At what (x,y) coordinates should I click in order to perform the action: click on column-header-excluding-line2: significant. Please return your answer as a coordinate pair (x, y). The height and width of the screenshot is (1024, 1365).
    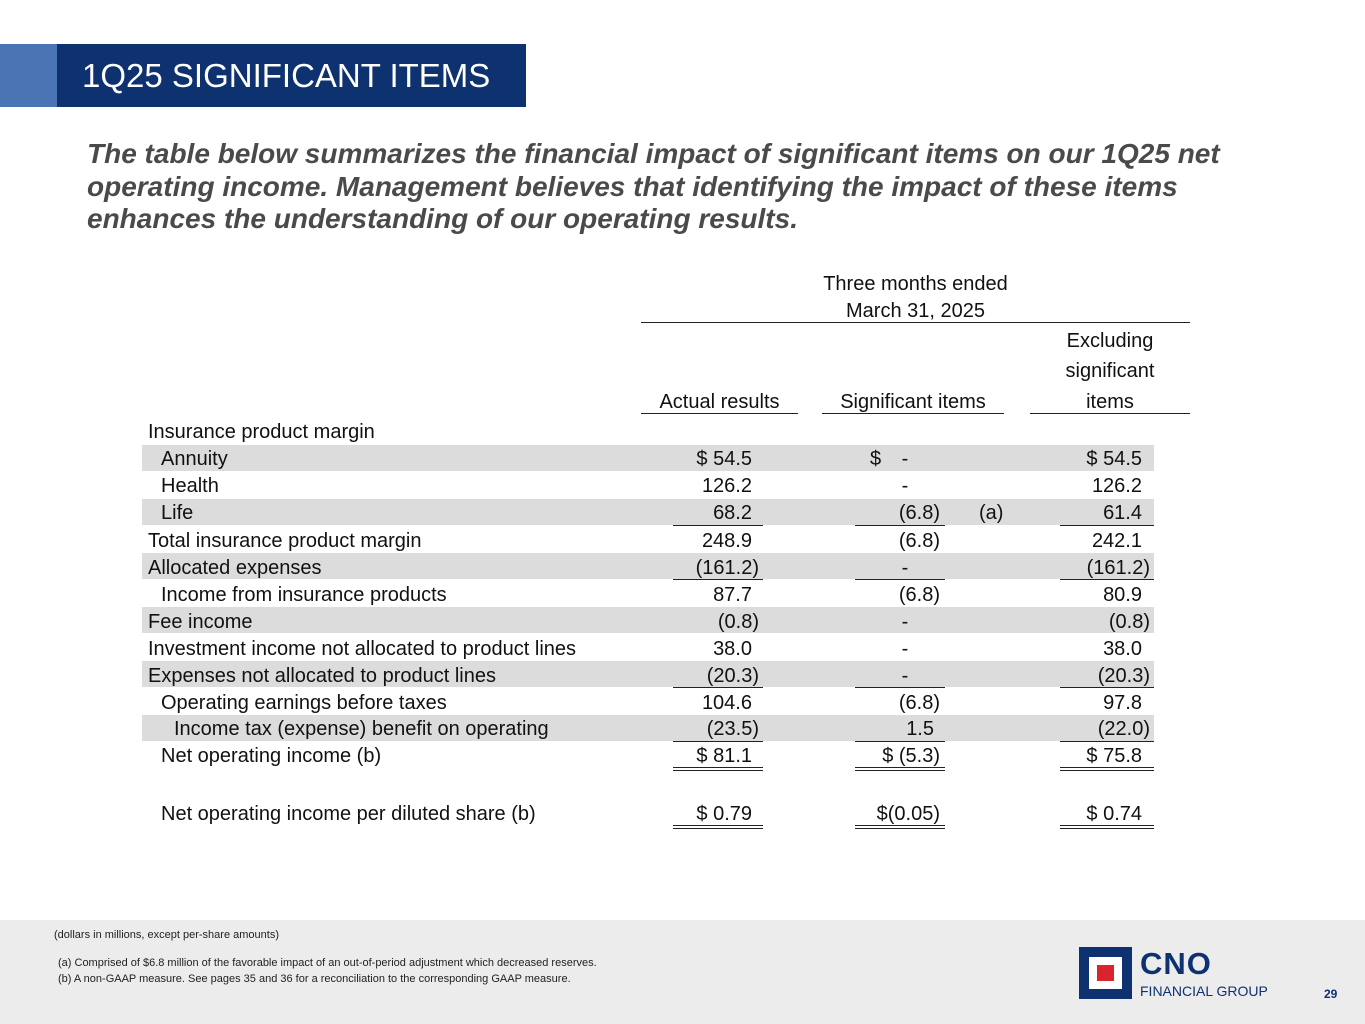
    Looking at the image, I should click on (1110, 371).